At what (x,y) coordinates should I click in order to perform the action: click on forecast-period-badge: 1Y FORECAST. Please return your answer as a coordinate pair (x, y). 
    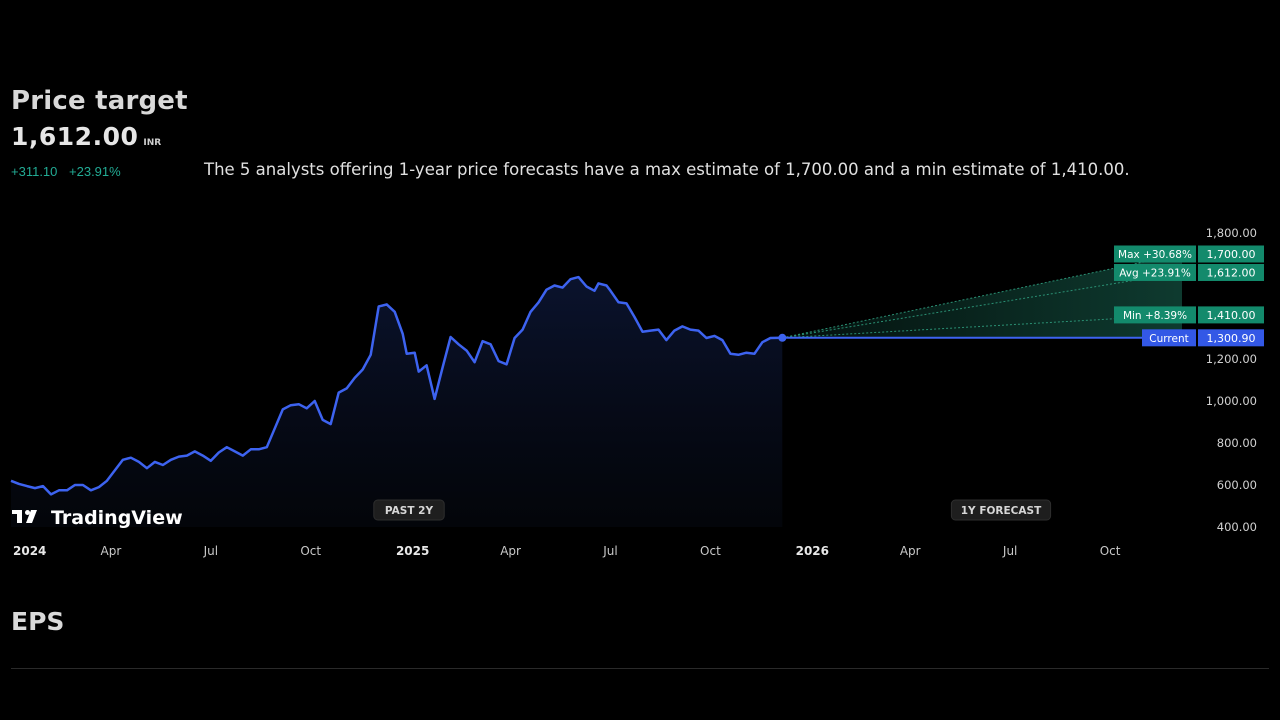
    Looking at the image, I should click on (1001, 511).